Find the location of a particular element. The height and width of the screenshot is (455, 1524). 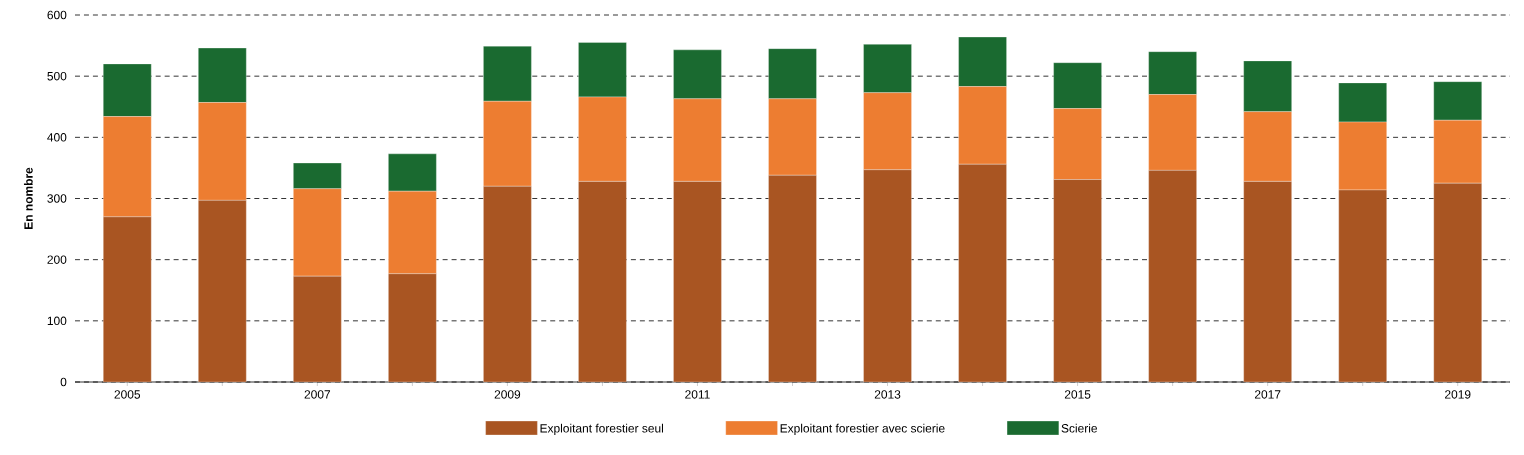

y-tick-label: 0 is located at coordinates (63, 382).